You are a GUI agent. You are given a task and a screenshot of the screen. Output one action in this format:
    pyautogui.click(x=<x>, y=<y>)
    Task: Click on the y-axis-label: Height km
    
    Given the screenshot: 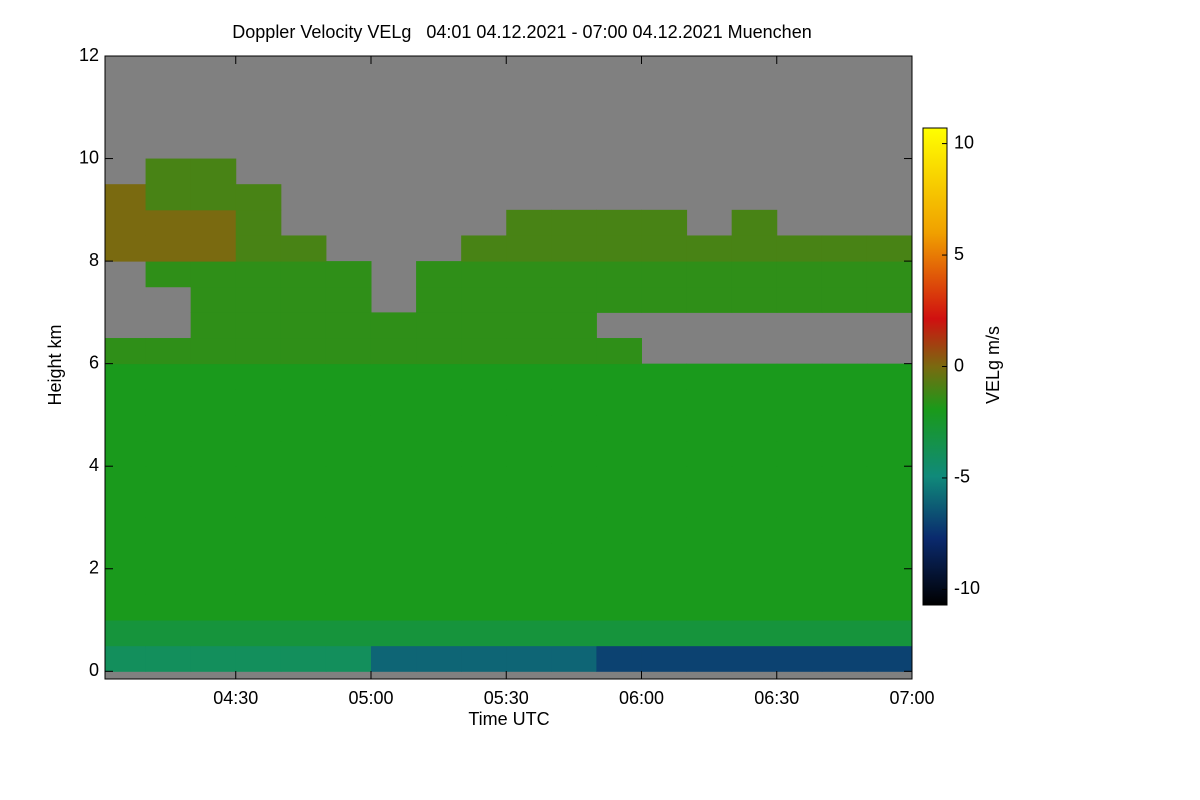 What is the action you would take?
    pyautogui.click(x=55, y=364)
    